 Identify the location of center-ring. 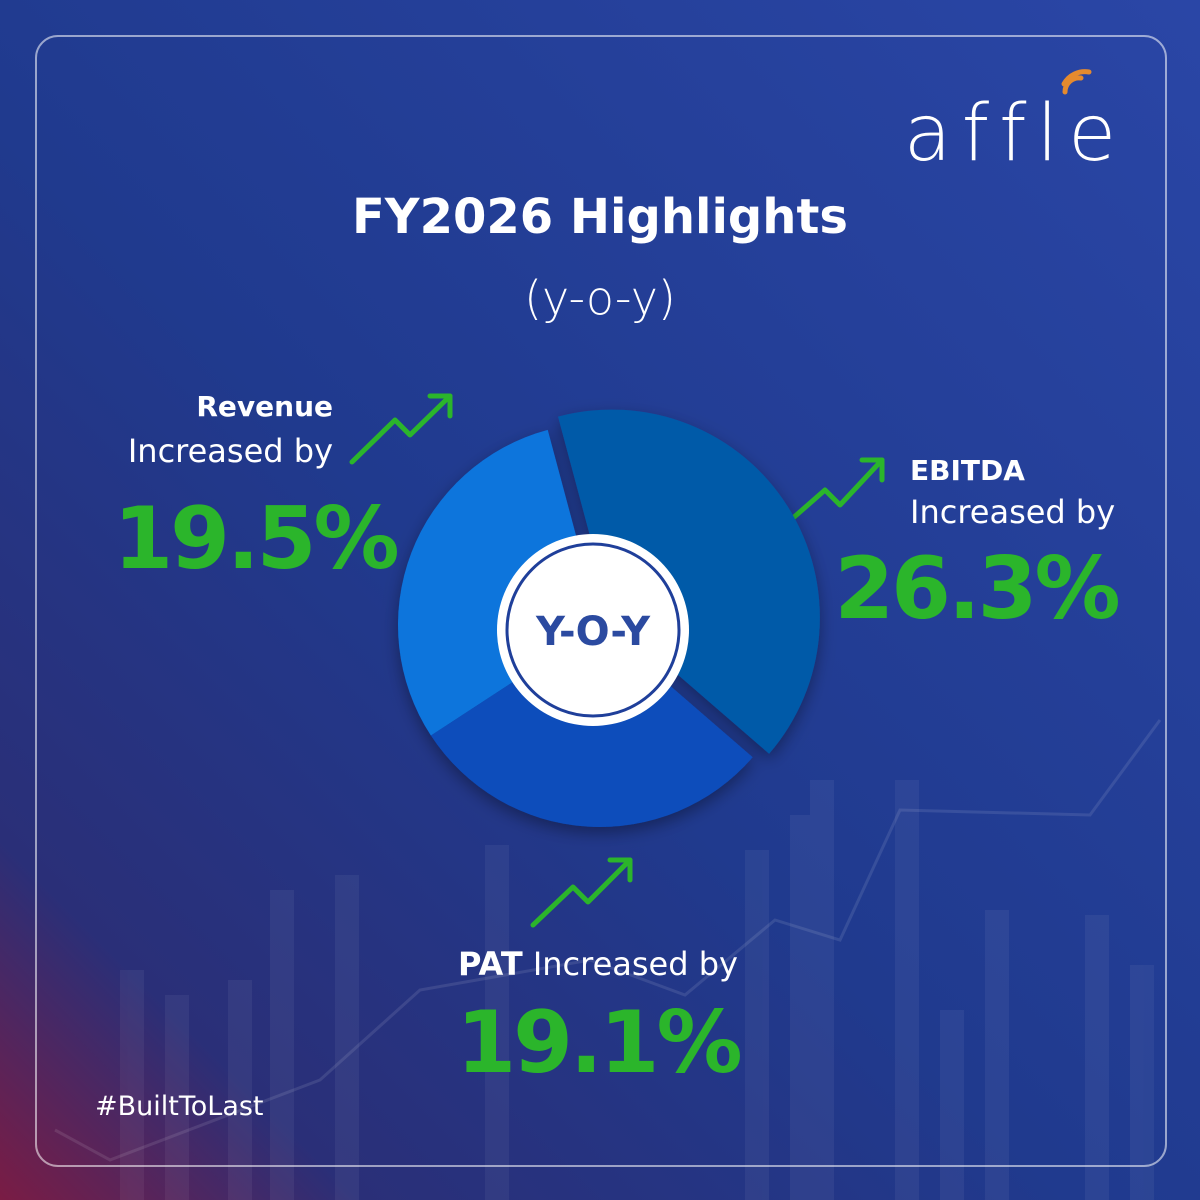
(593, 630).